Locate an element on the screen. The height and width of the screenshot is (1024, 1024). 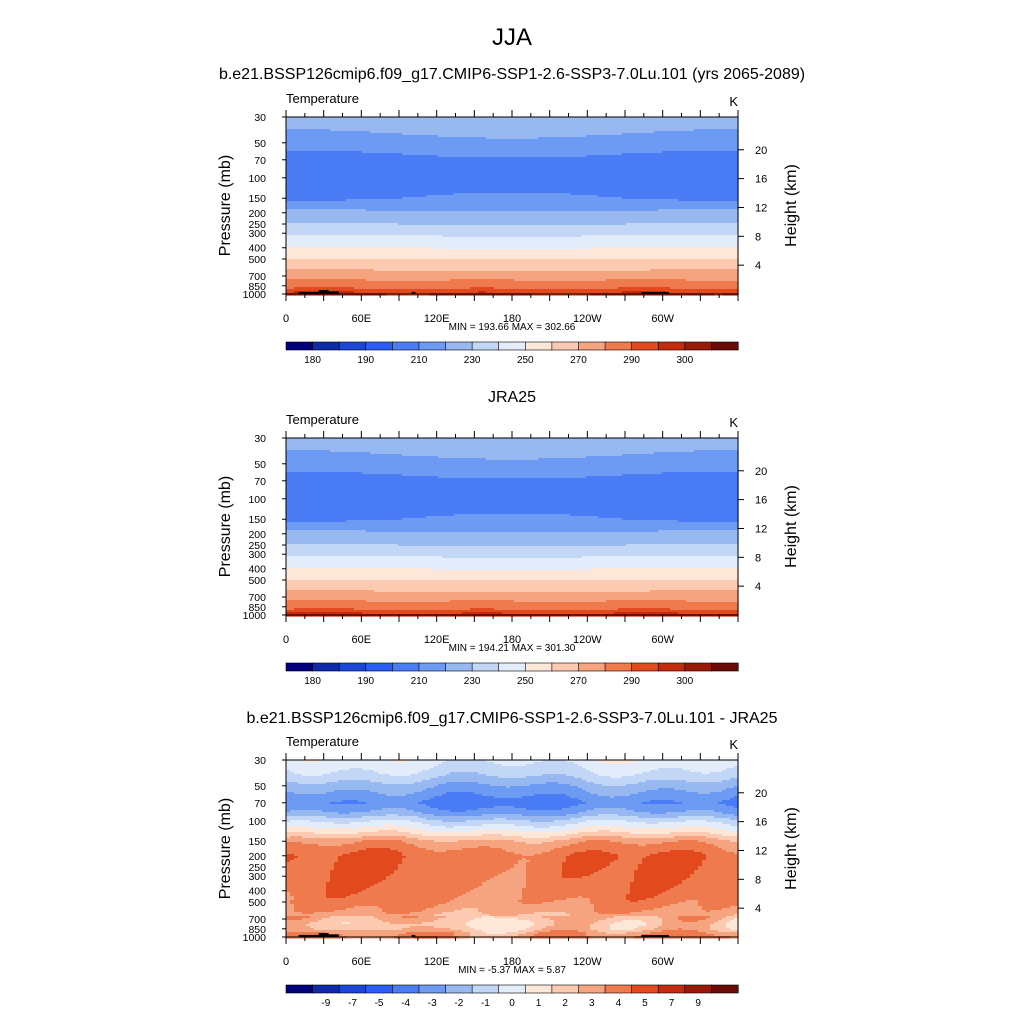
colorbar-label: 190 is located at coordinates (365, 360).